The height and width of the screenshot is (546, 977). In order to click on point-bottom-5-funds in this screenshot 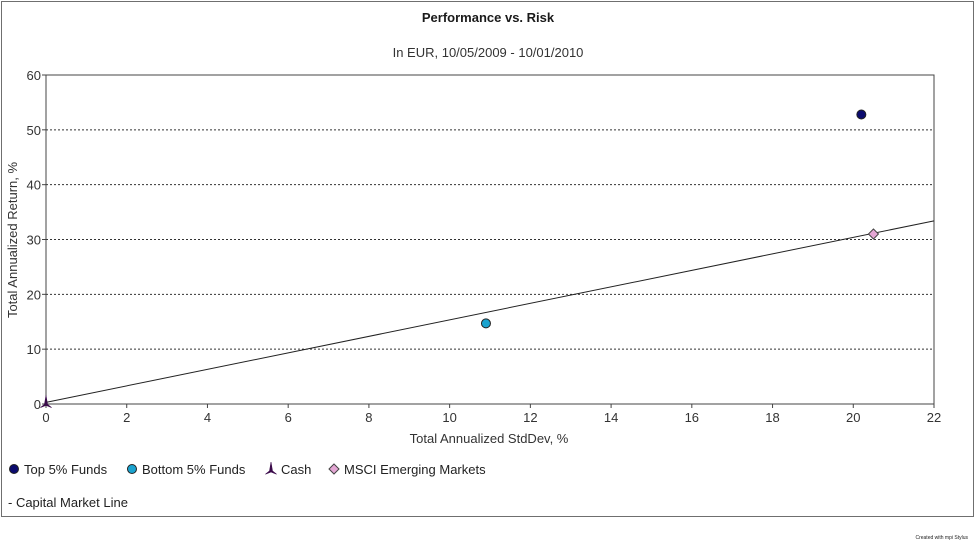, I will do `click(485, 323)`.